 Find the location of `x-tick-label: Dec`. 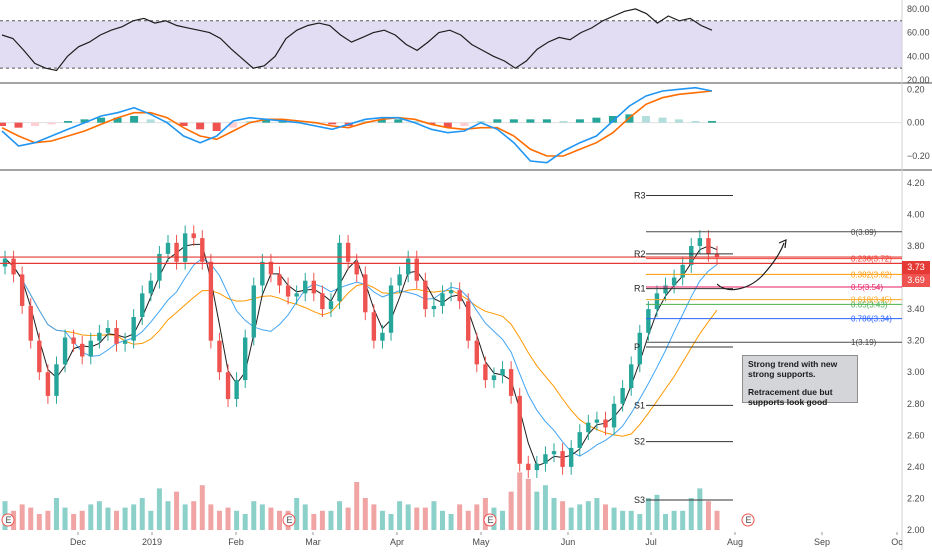

x-tick-label: Dec is located at coordinates (78, 542).